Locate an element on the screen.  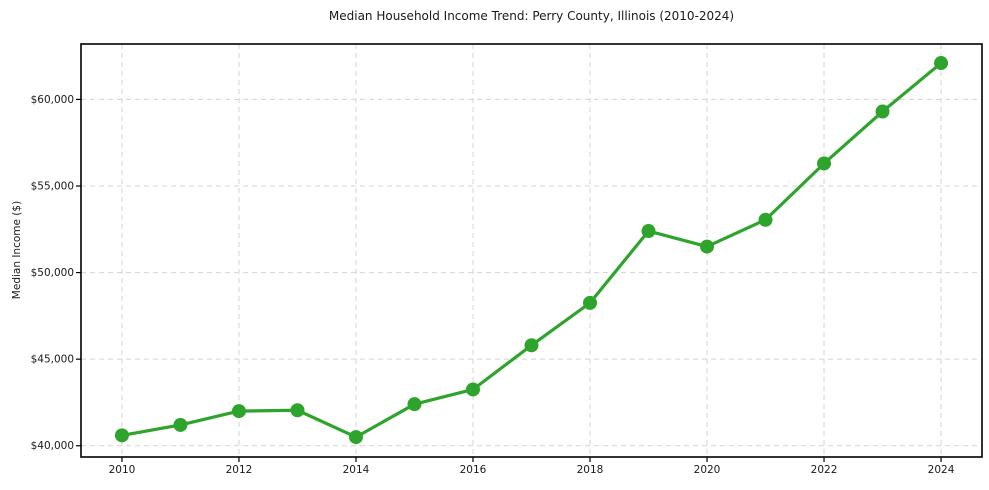
data-point-2020 is located at coordinates (707, 246).